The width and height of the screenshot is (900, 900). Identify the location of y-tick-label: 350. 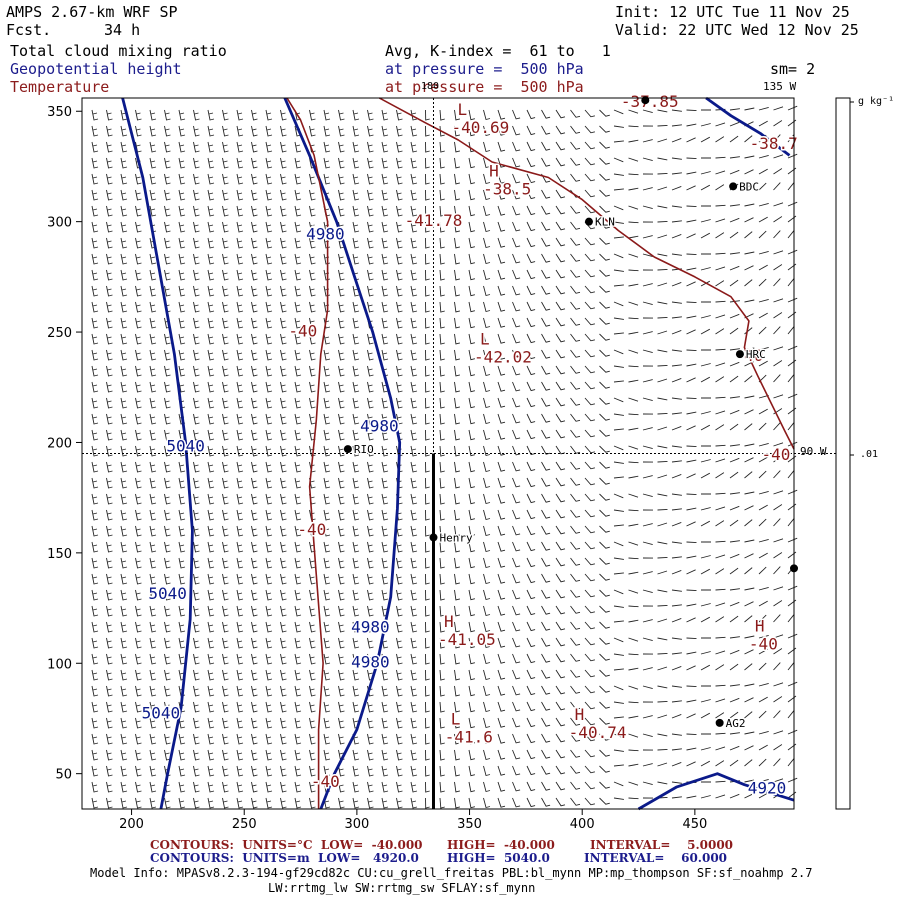
(59, 112).